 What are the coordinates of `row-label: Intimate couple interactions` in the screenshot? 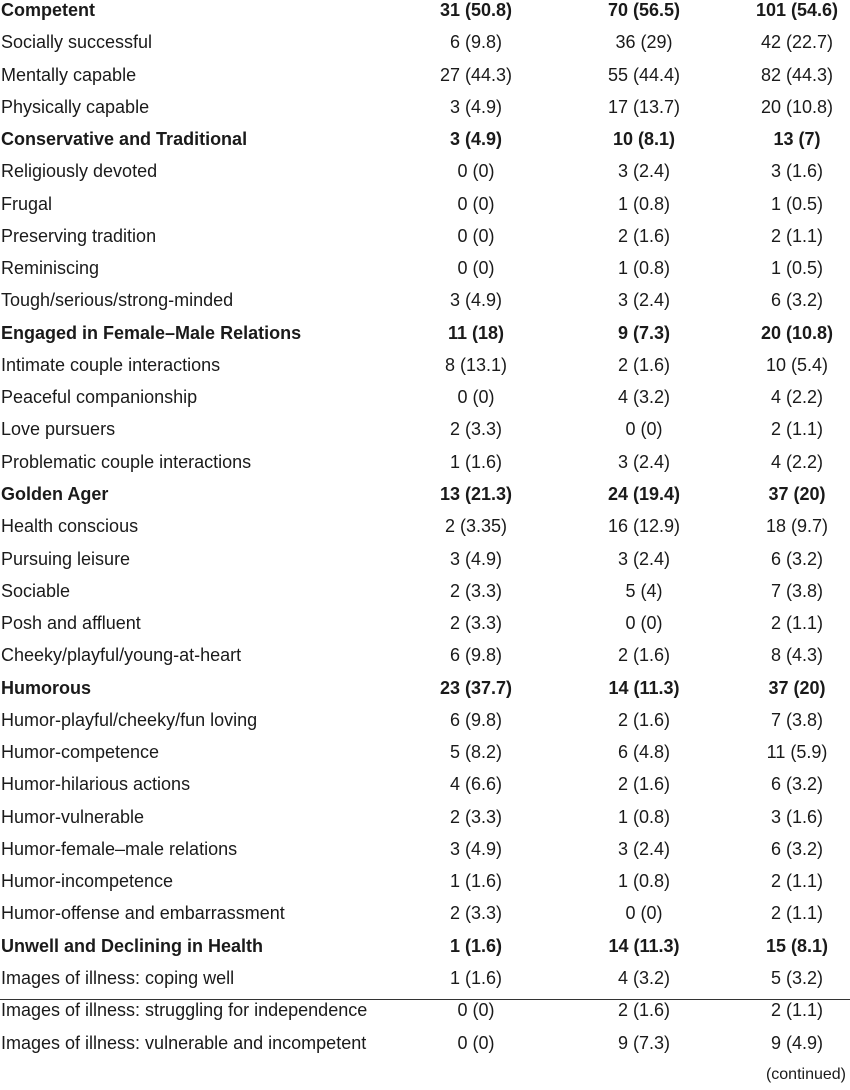 It's located at (111, 364).